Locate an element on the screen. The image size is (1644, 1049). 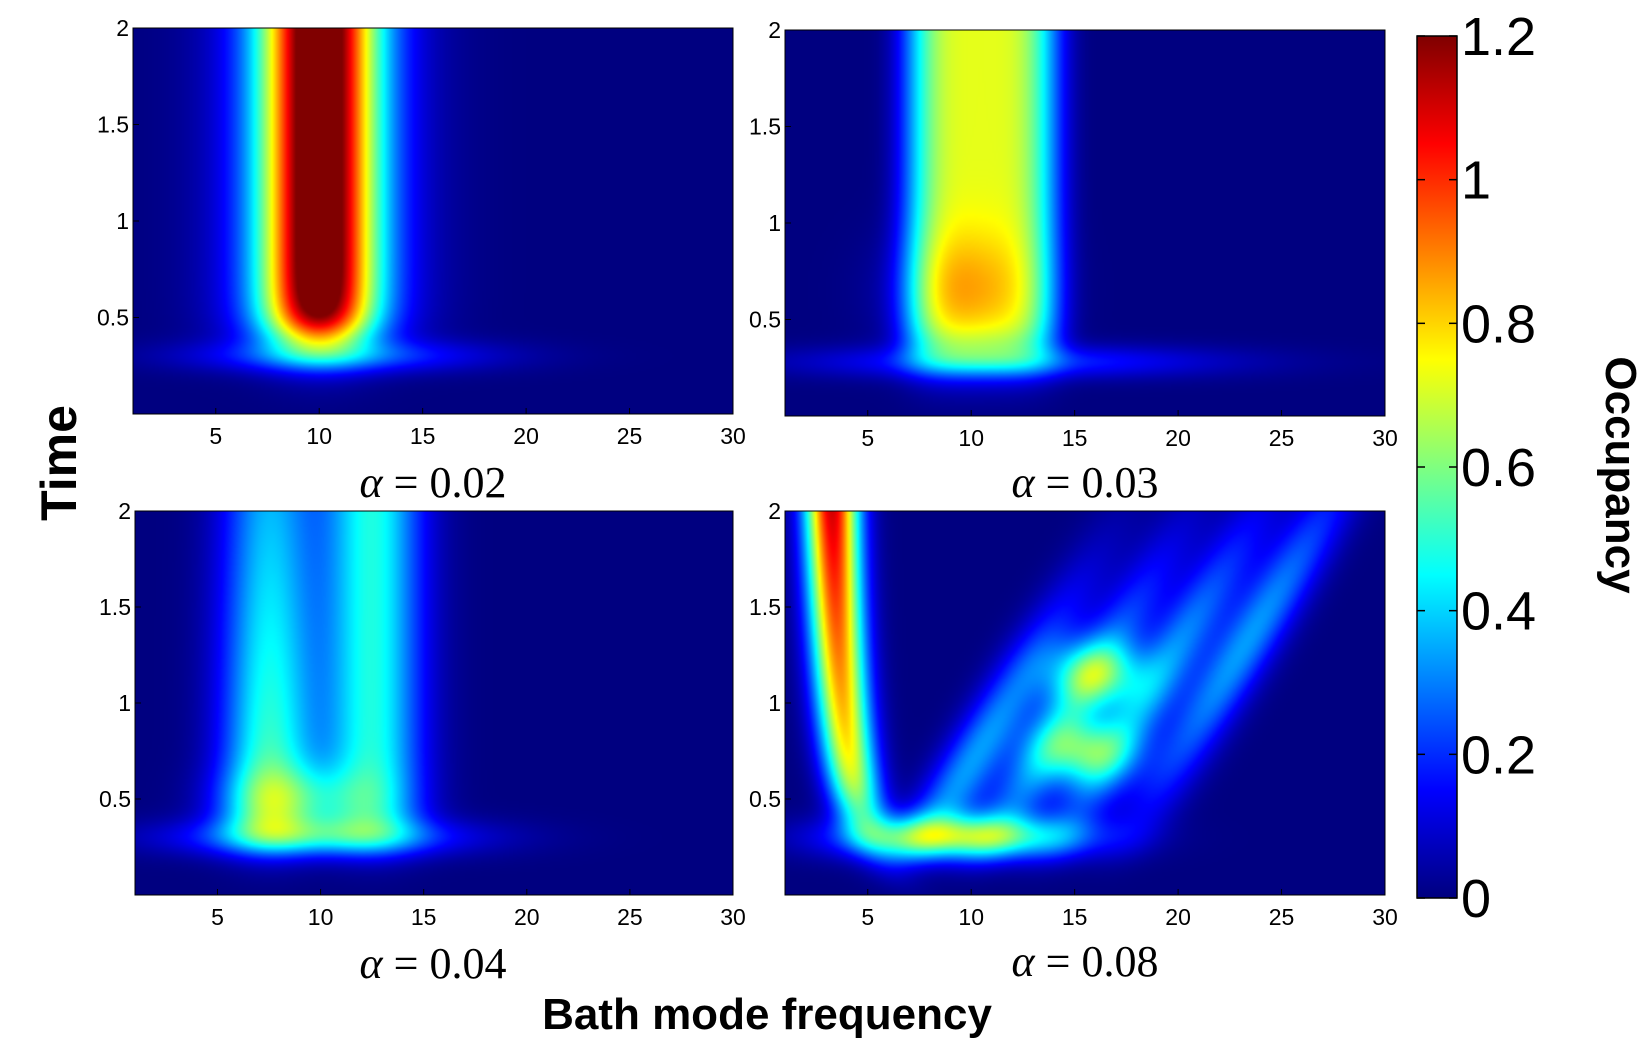
x-ticks-1: 5 10 15 20 25 30 is located at coordinates (477, 428).